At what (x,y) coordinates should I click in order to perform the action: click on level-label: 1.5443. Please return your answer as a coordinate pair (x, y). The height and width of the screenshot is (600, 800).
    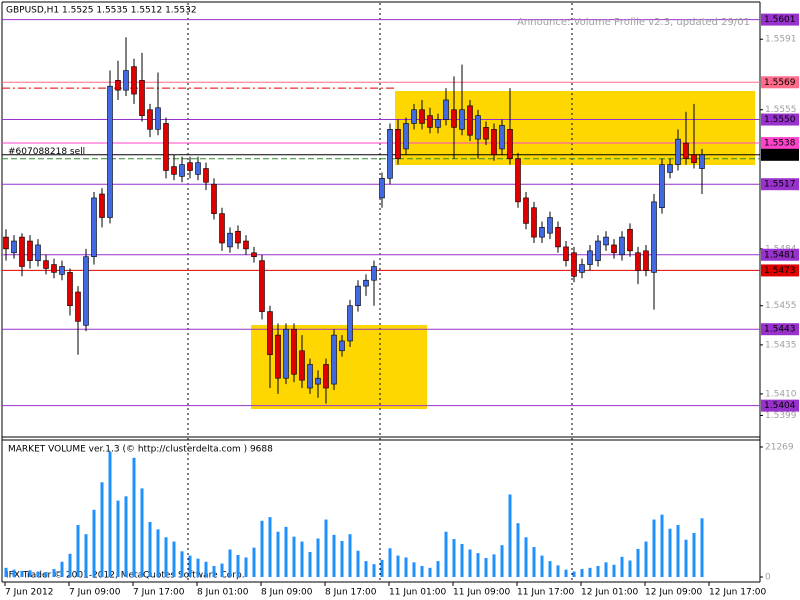
    Looking at the image, I should click on (780, 330).